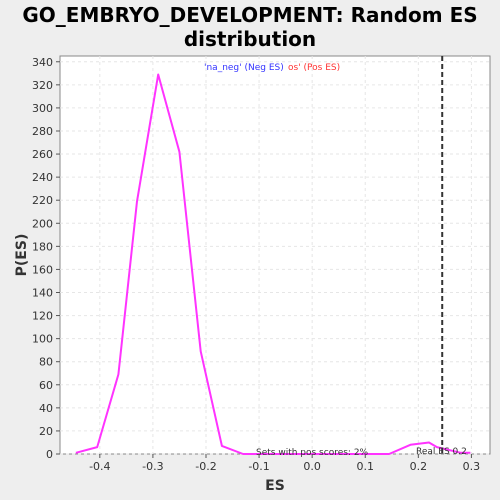  Describe the element at coordinates (365, 466) in the screenshot. I see `x-tick-label: 0.1` at that location.